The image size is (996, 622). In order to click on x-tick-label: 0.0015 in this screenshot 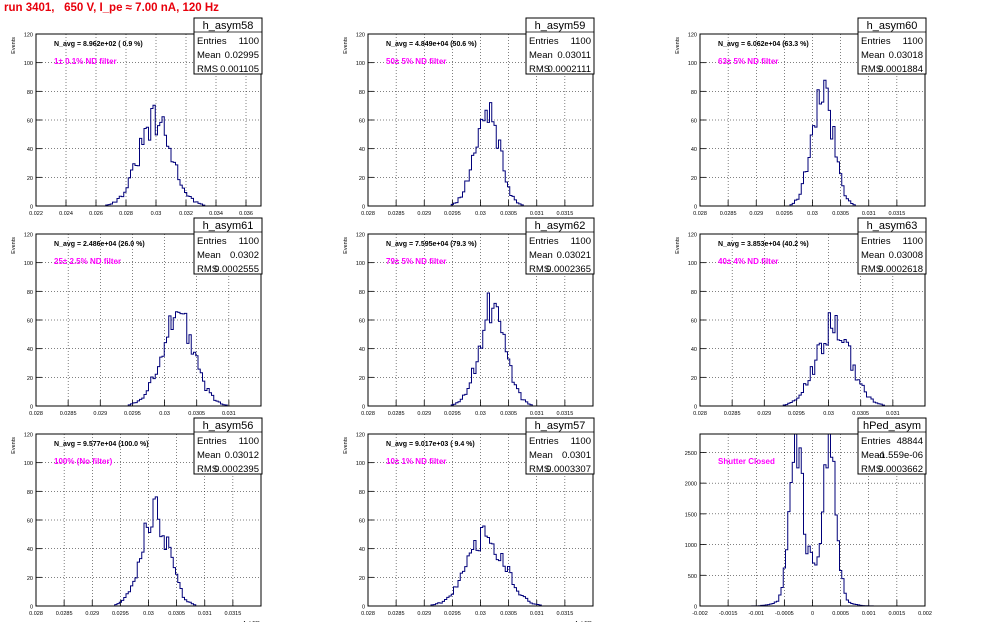, I will do `click(896, 614)`.